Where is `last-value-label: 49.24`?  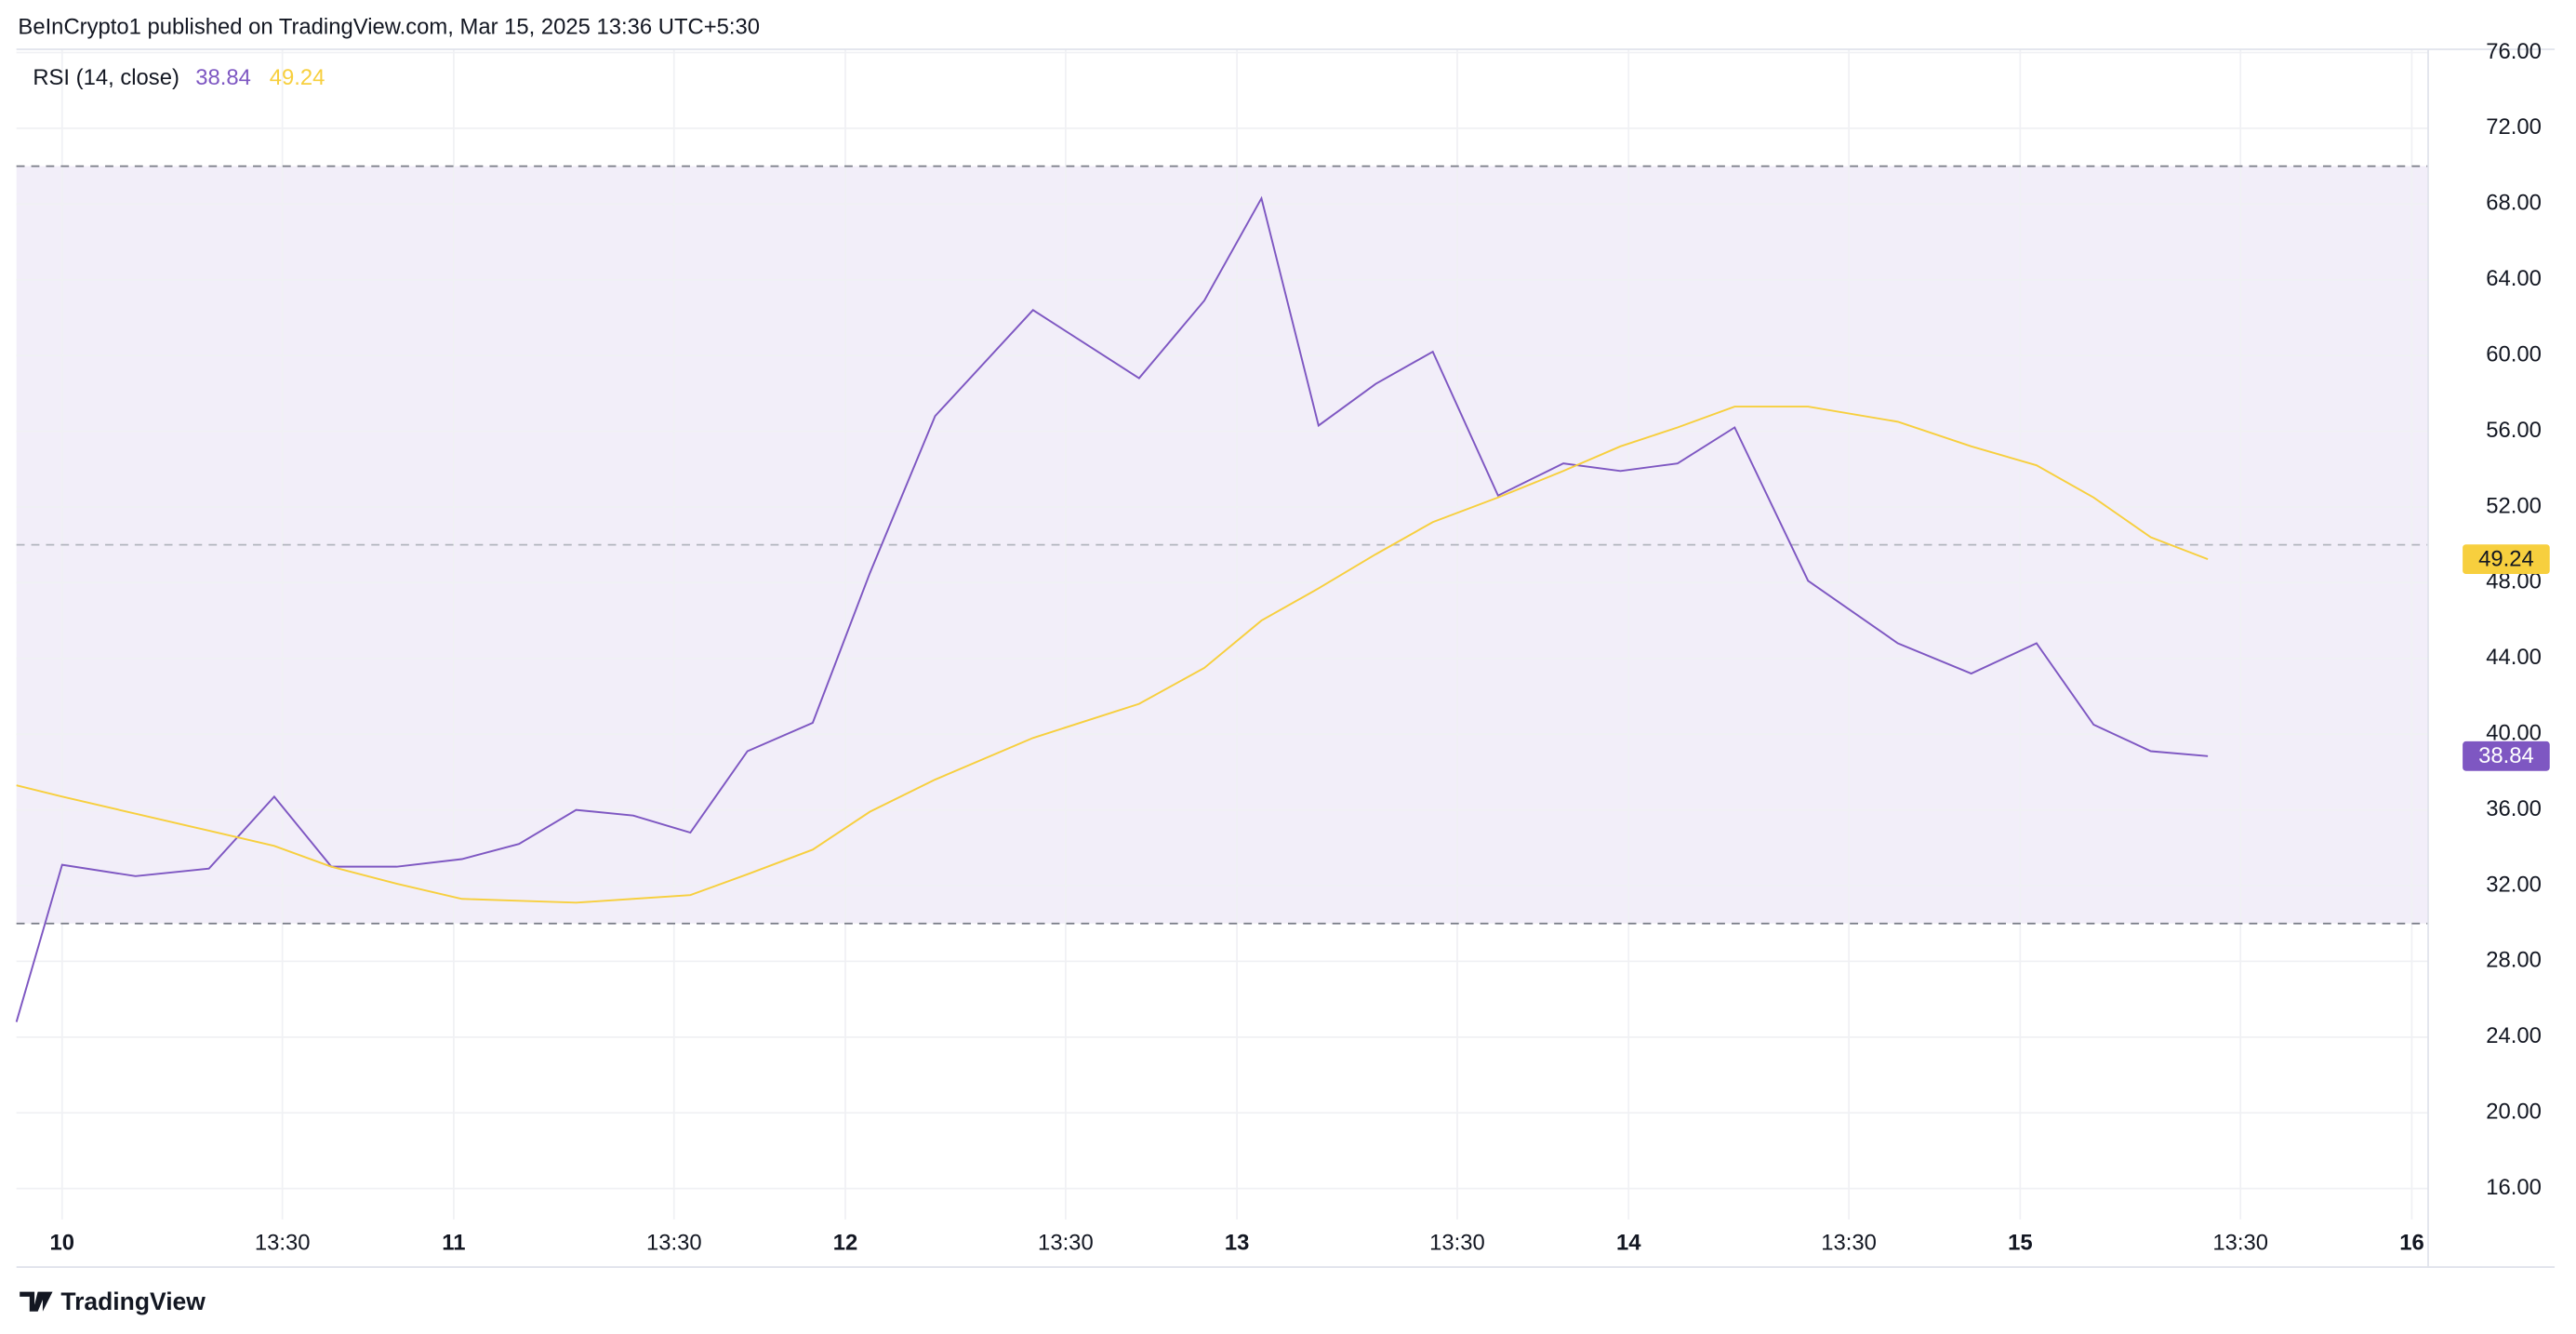 last-value-label: 49.24 is located at coordinates (2506, 559).